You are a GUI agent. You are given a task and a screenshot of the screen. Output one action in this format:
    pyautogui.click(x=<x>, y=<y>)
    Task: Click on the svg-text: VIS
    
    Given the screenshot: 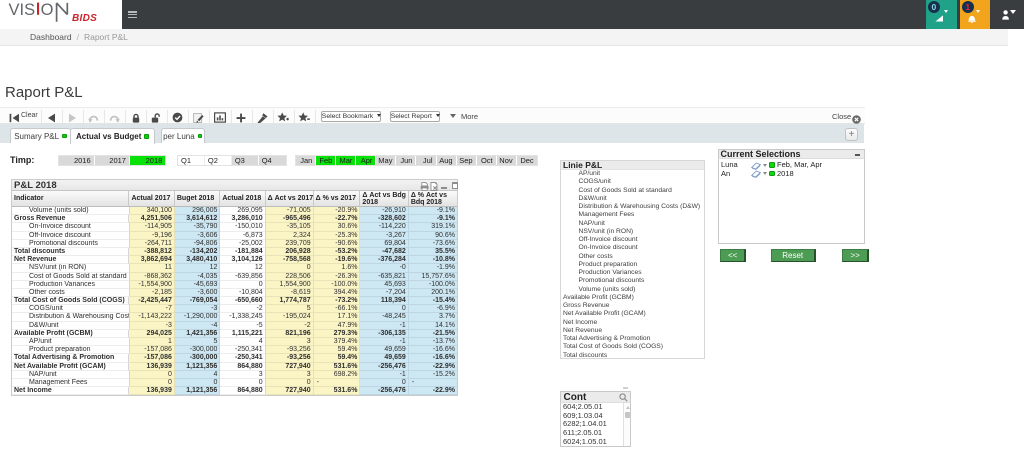 What is the action you would take?
    pyautogui.click(x=22, y=10)
    